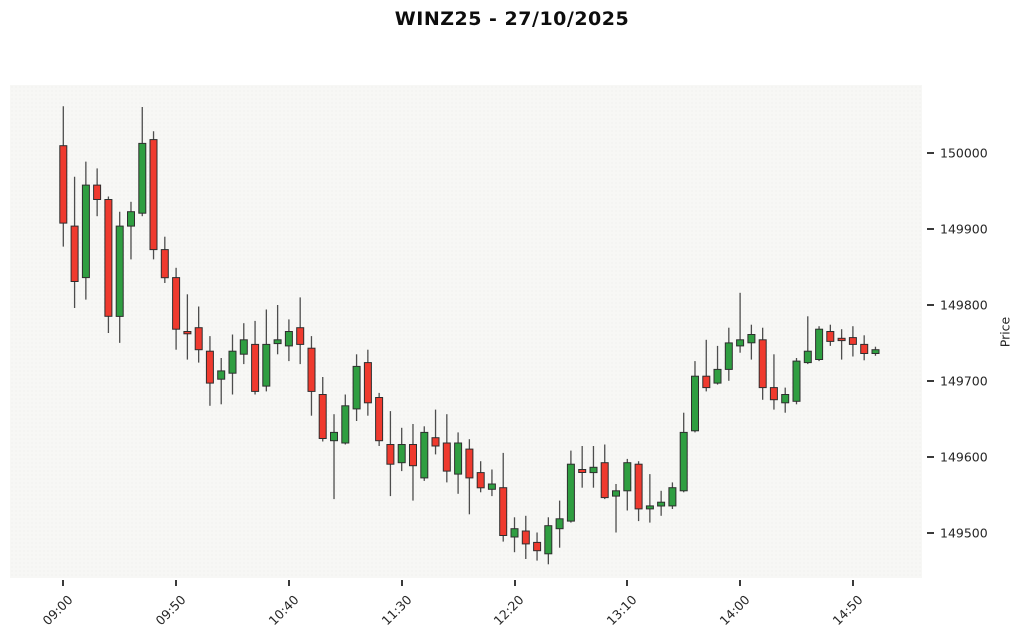 The image size is (1024, 644). Describe the element at coordinates (170, 610) in the screenshot. I see `x-tick-label: 09:50` at that location.